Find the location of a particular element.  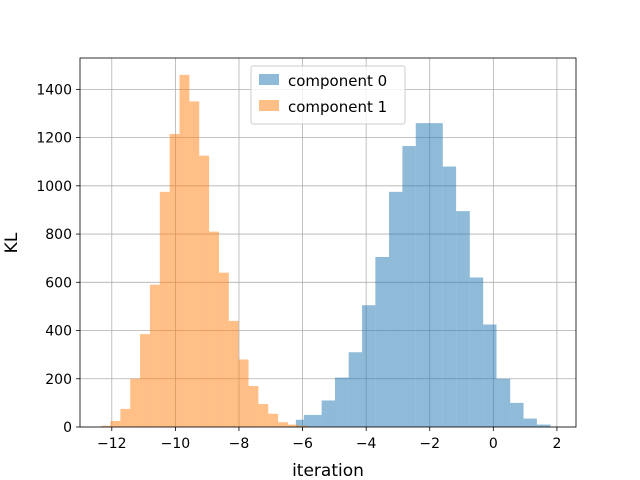

y-axis-label: KL is located at coordinates (12, 242).